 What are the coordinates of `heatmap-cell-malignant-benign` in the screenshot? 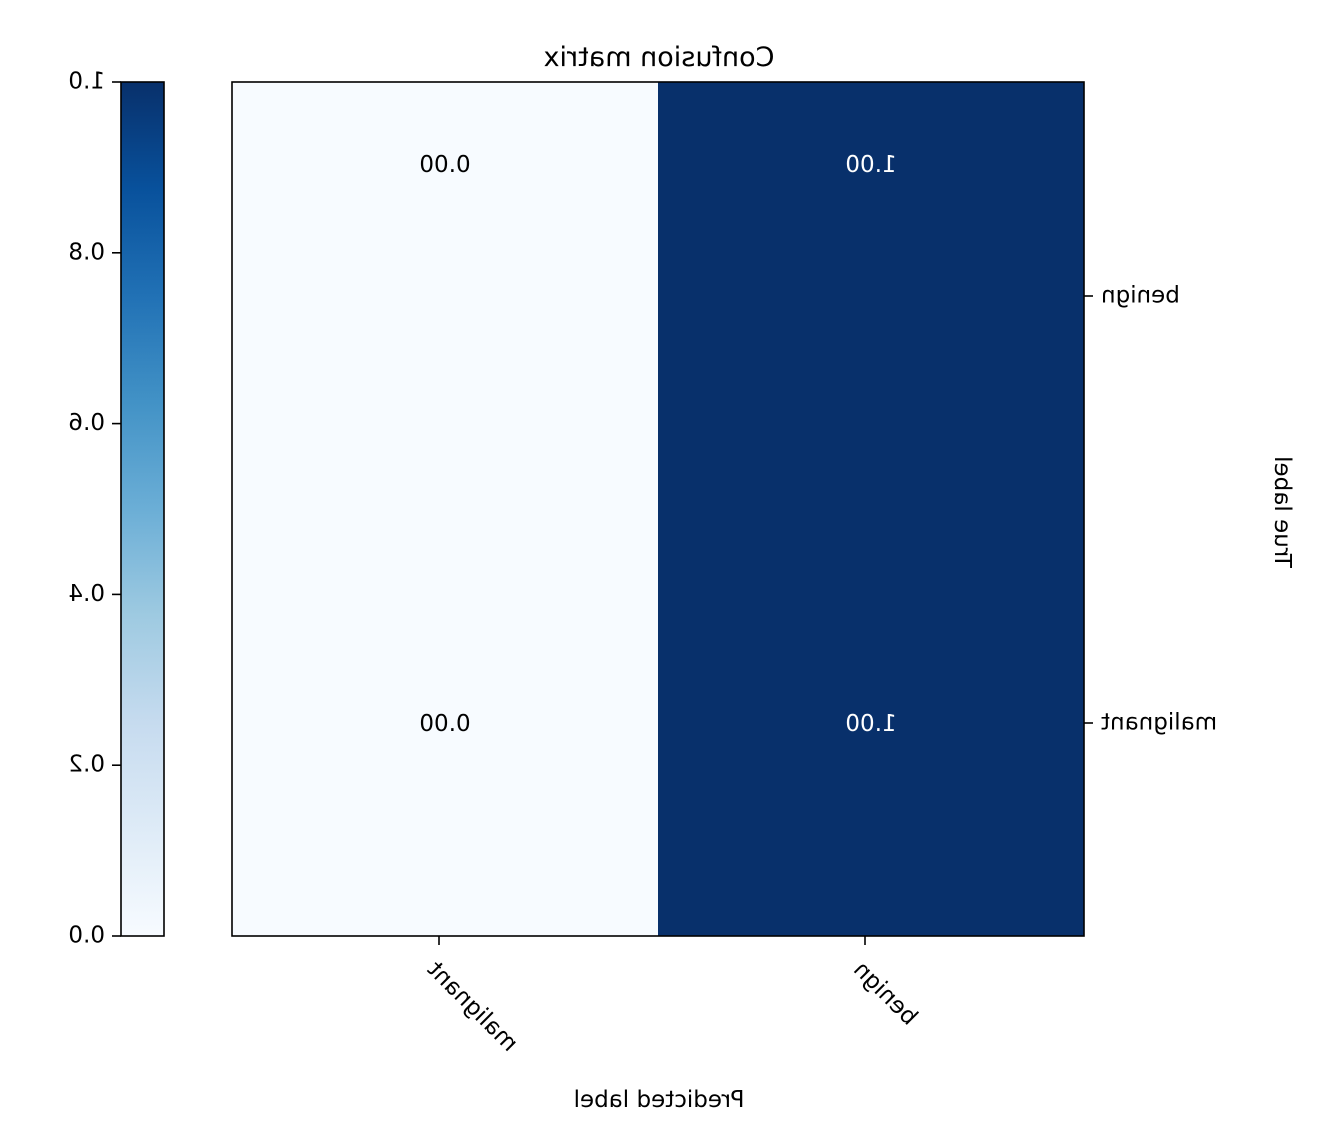 It's located at (871, 722).